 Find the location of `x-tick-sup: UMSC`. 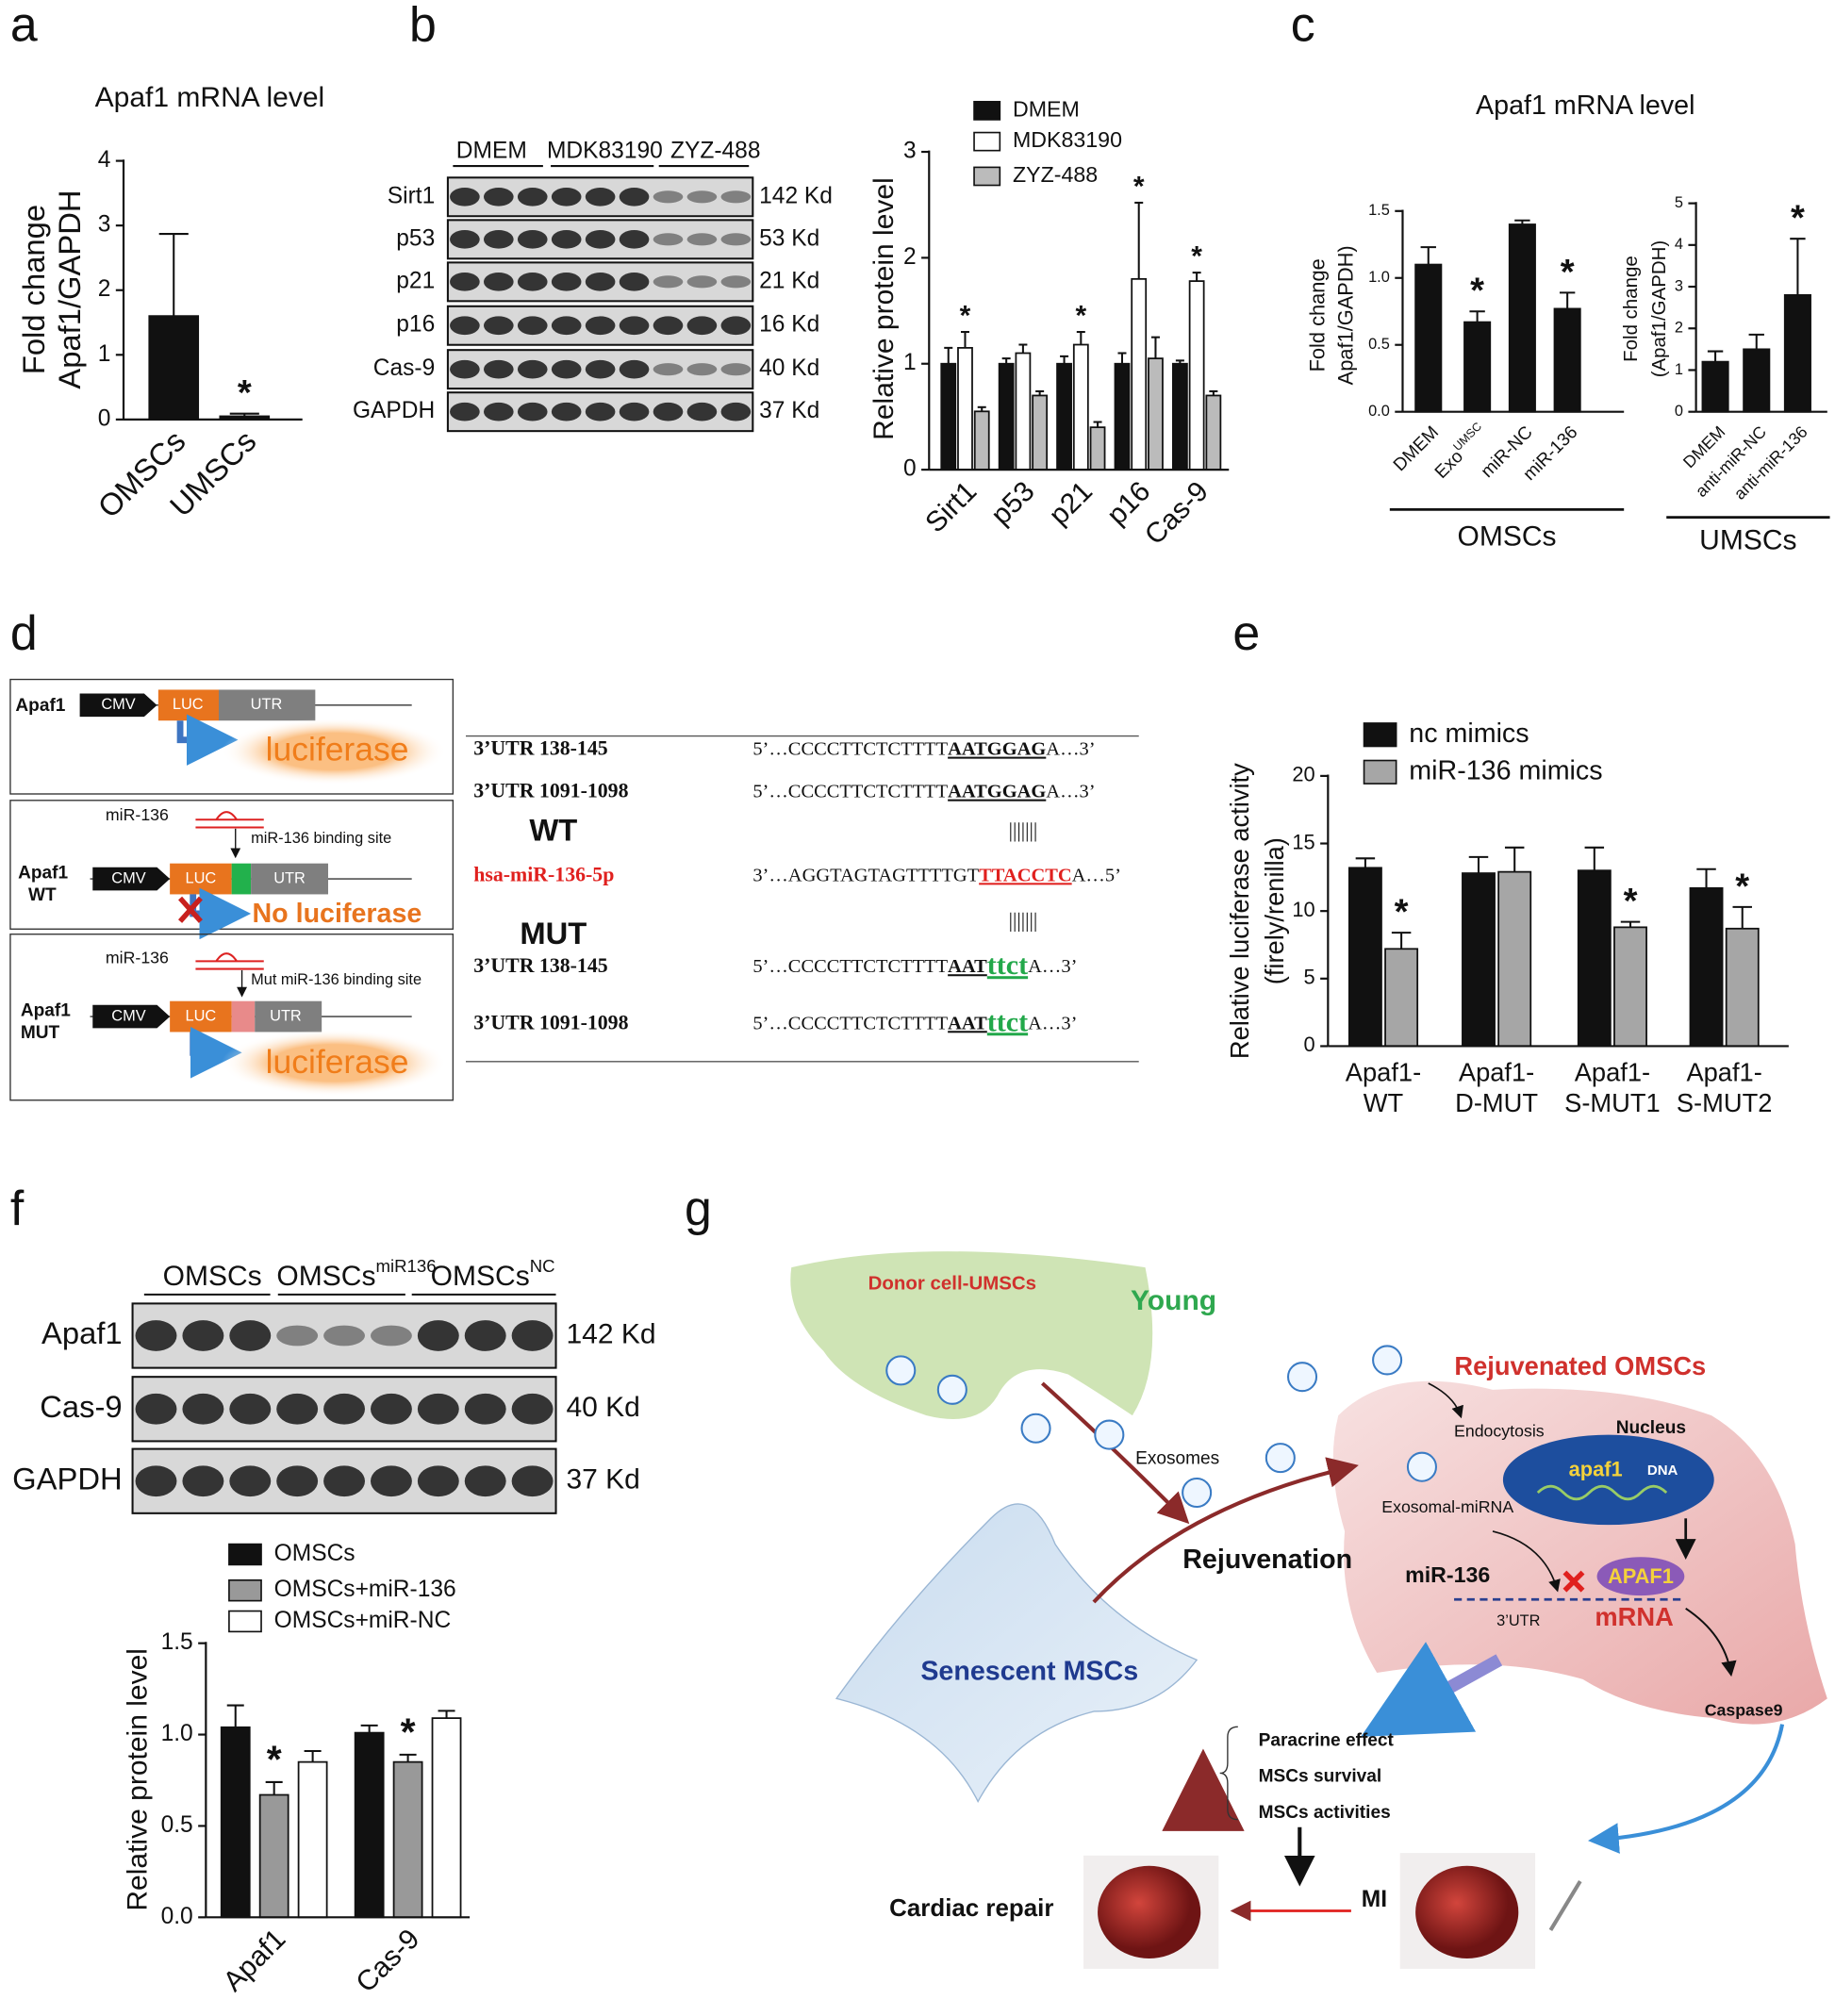

x-tick-sup: UMSC is located at coordinates (1468, 437).